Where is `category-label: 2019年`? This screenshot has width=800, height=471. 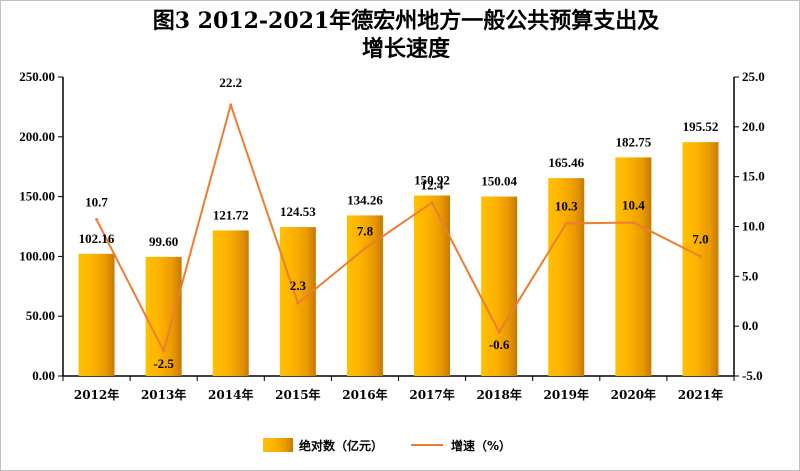 category-label: 2019年 is located at coordinates (566, 394).